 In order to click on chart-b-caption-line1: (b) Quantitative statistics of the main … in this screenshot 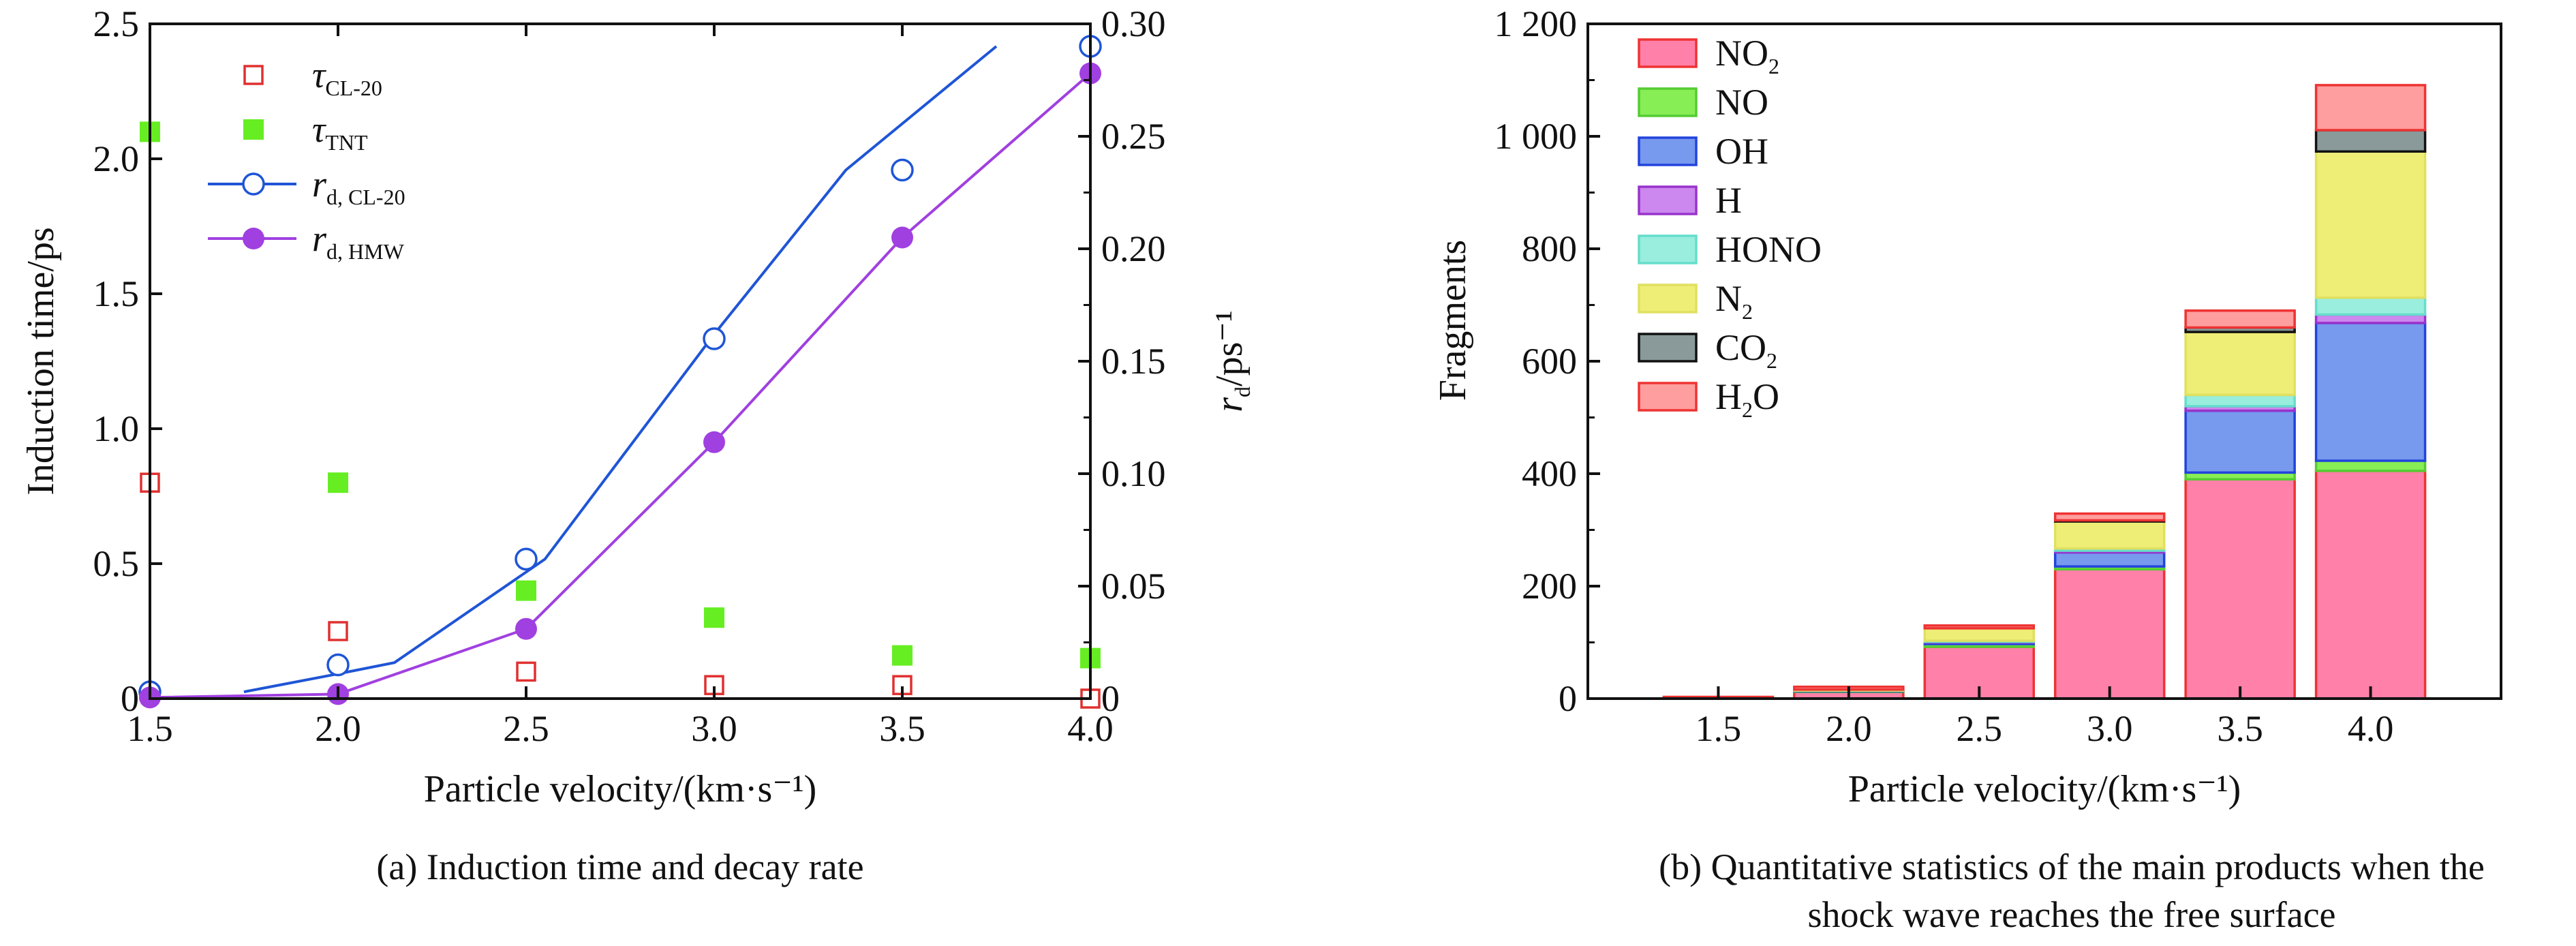, I will do `click(2072, 866)`.